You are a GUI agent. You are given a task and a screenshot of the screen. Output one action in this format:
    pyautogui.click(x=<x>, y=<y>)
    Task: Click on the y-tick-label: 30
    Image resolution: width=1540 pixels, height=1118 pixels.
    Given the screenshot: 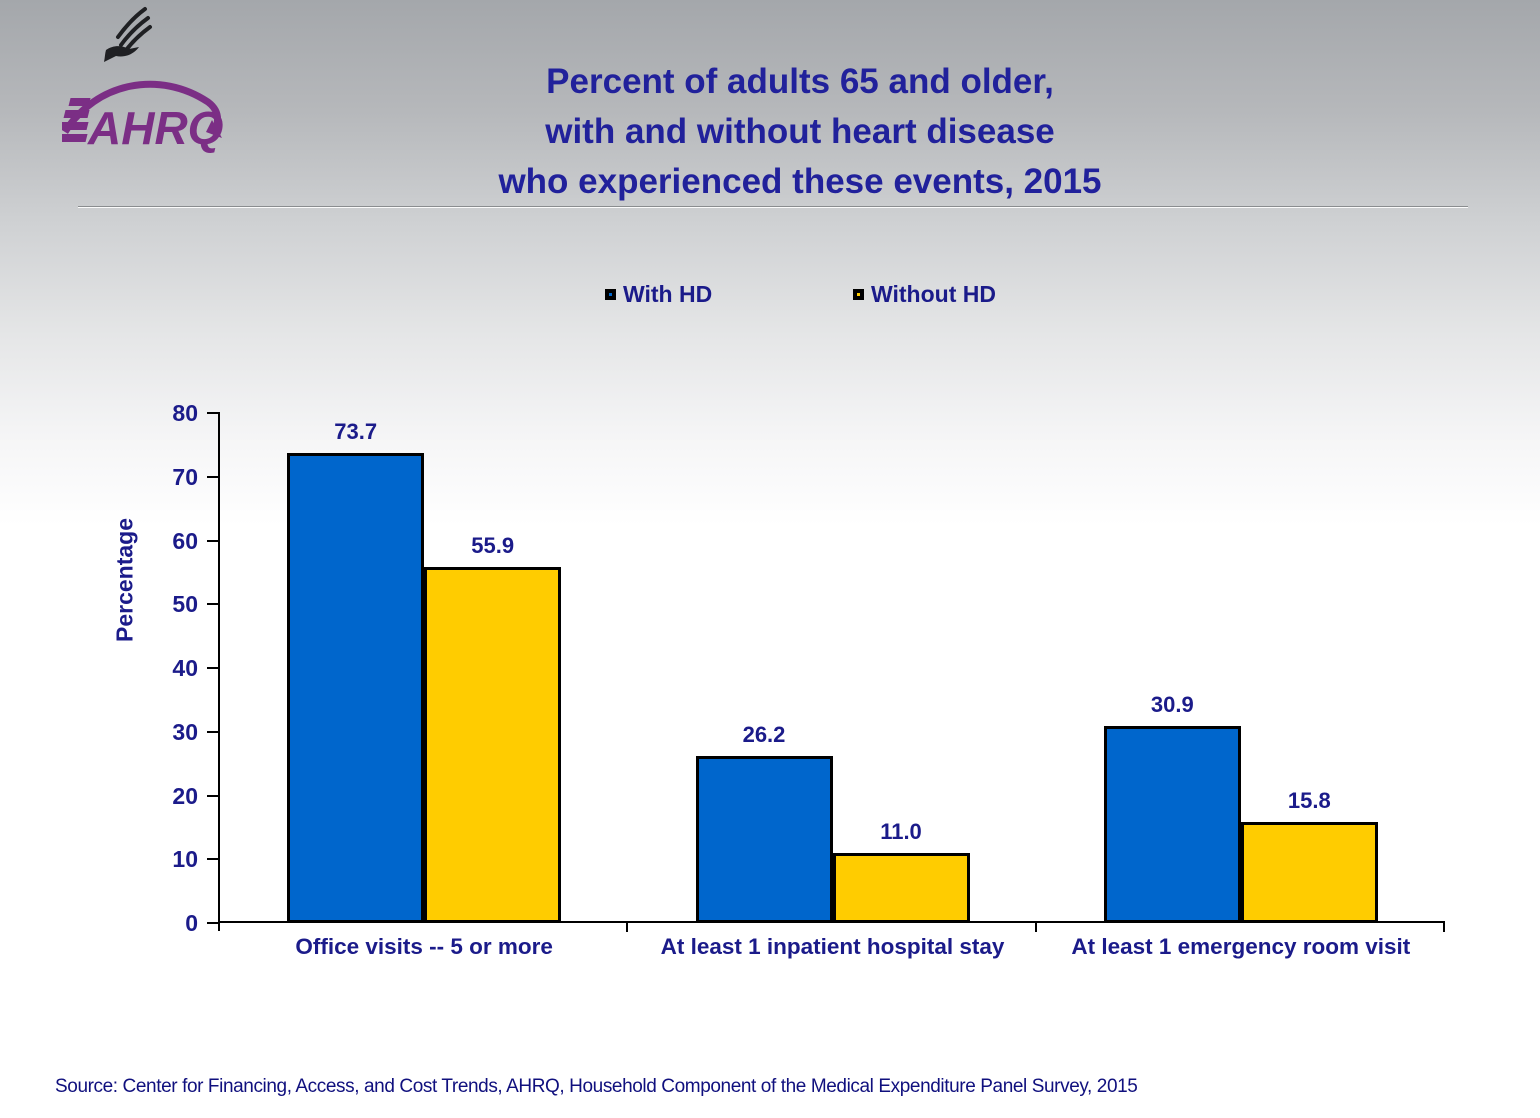 What is the action you would take?
    pyautogui.click(x=185, y=731)
    